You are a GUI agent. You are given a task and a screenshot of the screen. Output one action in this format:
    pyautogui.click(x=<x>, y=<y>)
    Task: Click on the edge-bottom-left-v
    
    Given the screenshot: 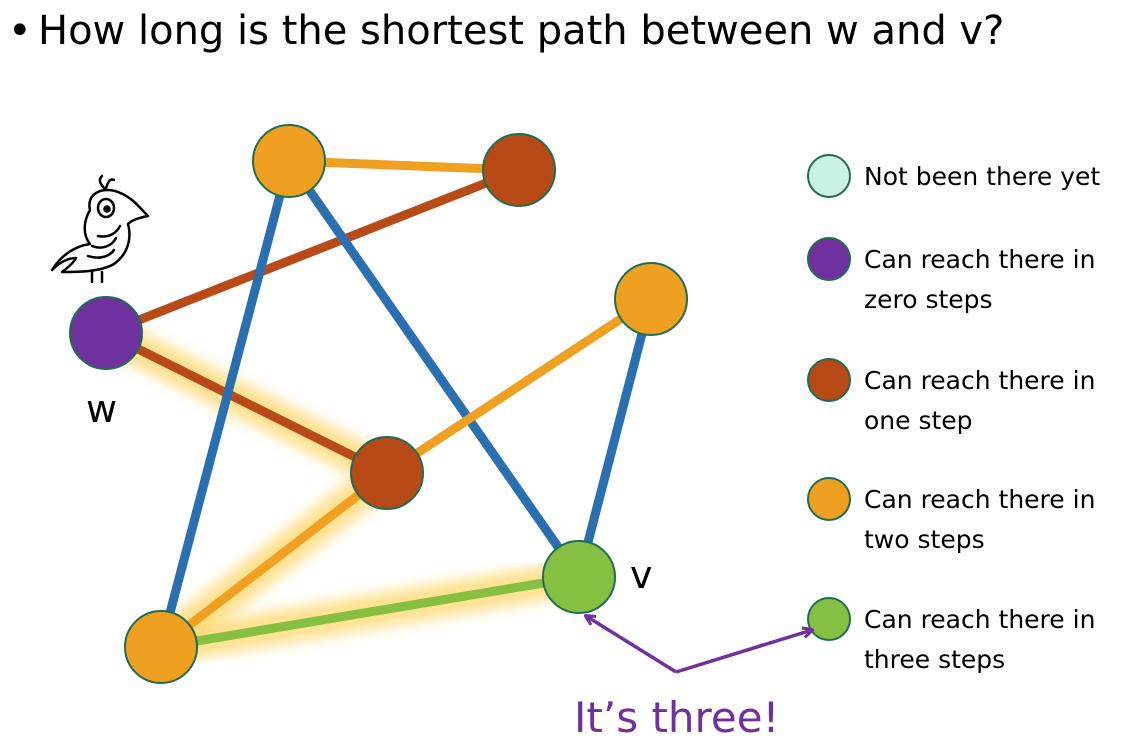 What is the action you would take?
    pyautogui.click(x=370, y=612)
    